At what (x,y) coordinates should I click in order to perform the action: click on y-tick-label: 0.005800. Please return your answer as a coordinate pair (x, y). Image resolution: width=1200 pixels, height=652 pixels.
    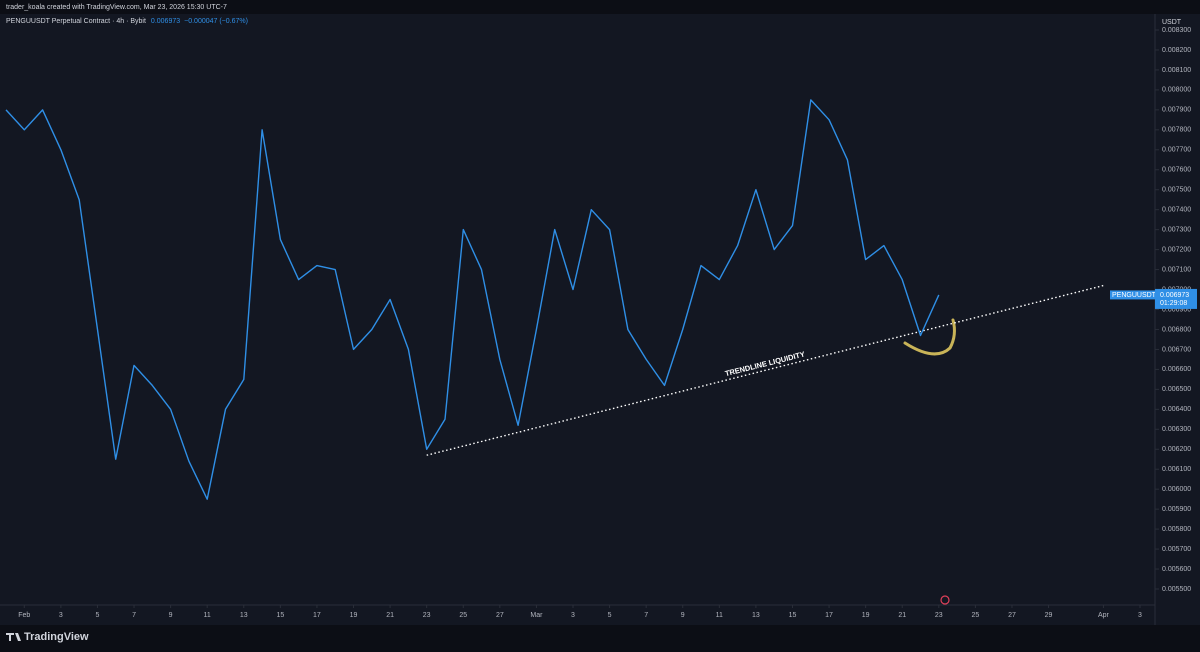
    Looking at the image, I should click on (1176, 529).